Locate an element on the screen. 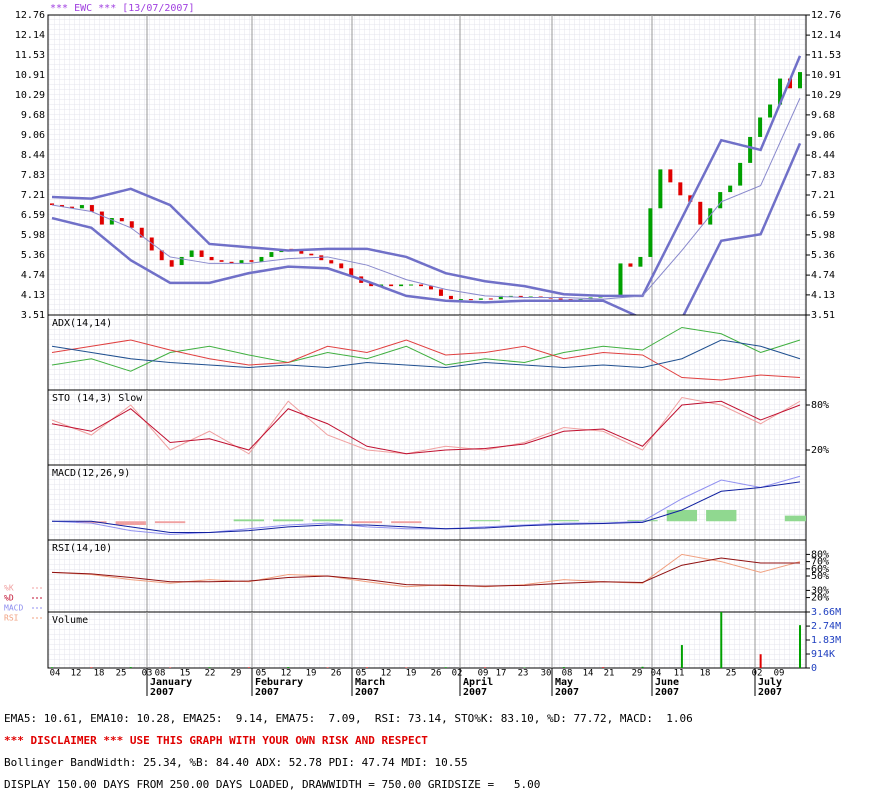  y-tick-label: 5.36 is located at coordinates (823, 255).